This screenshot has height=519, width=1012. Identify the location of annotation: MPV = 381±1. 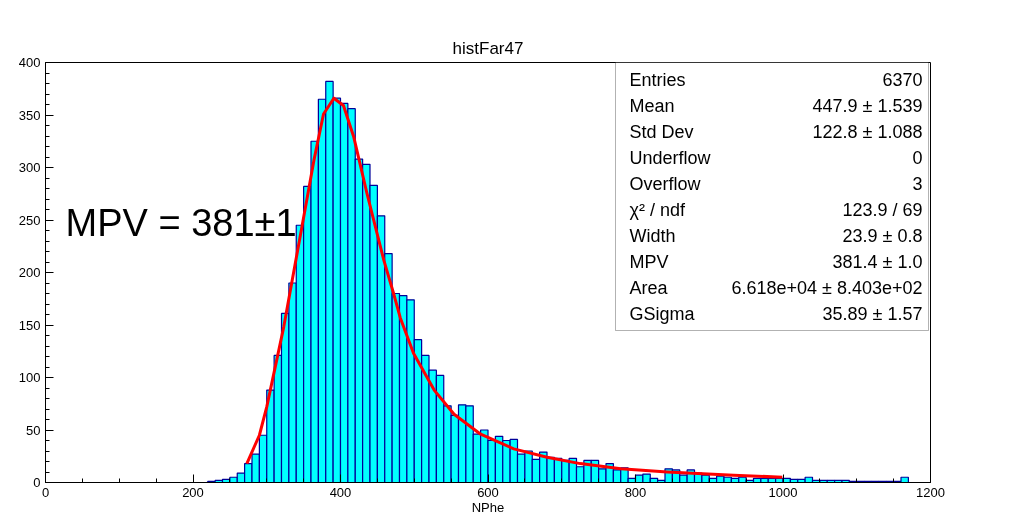
(181, 222).